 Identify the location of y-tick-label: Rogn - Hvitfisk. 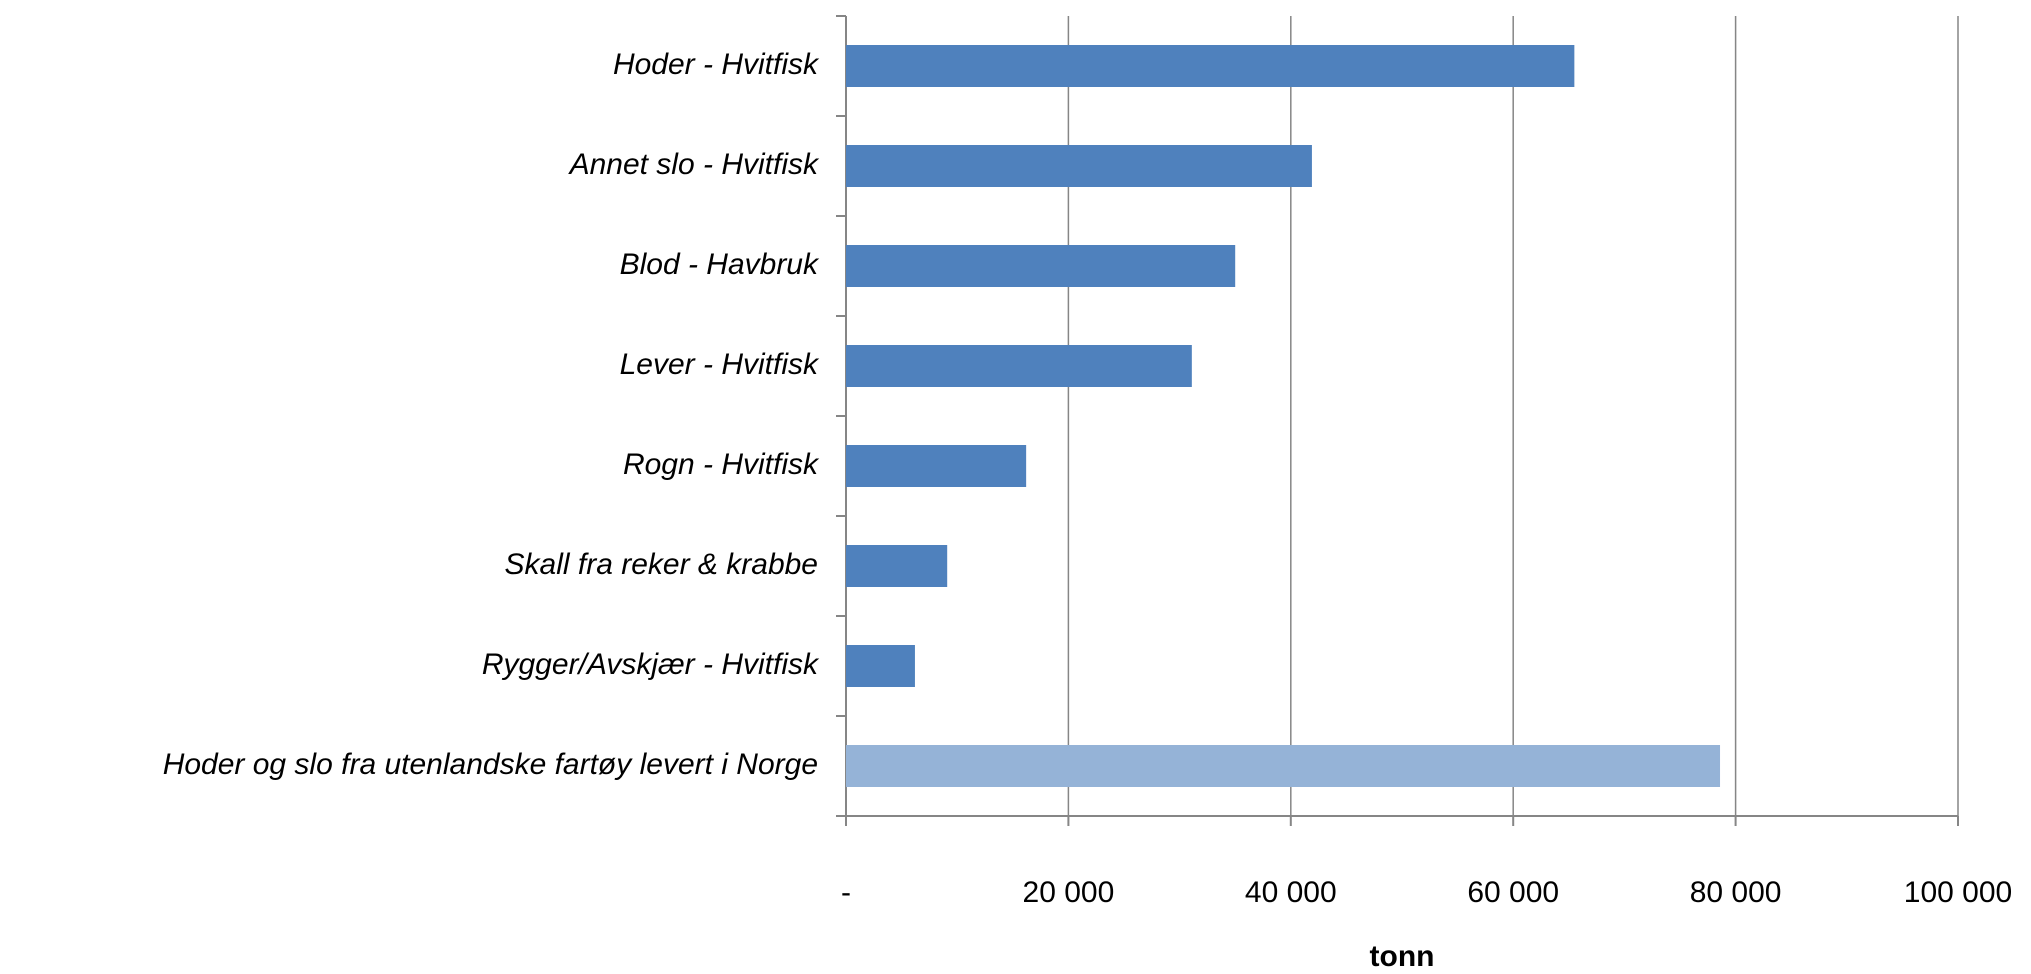
(721, 464).